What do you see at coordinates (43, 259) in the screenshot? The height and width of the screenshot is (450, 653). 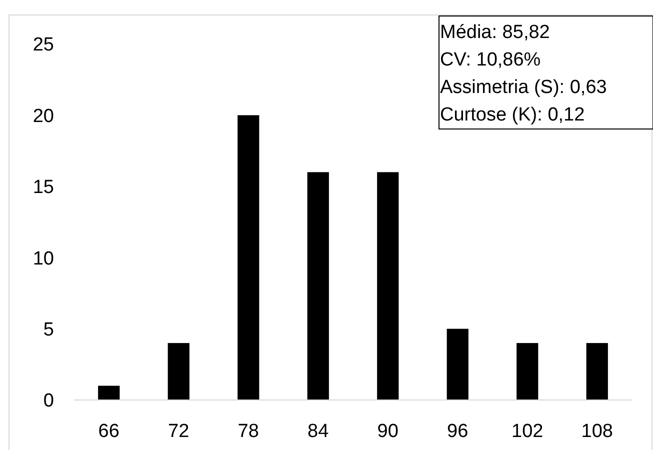 I see `y-tick-label: 10` at bounding box center [43, 259].